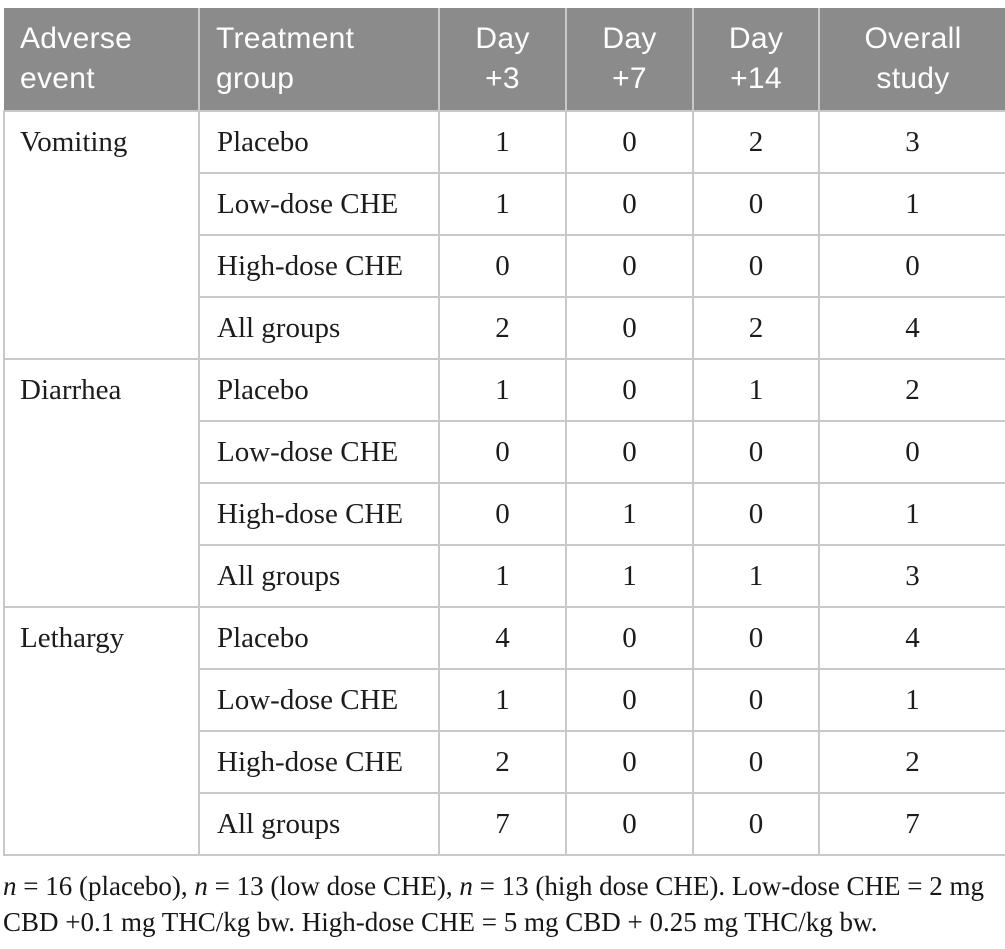  I want to click on table-row: High-dose CHE 0 0 0 0, so click(504, 266).